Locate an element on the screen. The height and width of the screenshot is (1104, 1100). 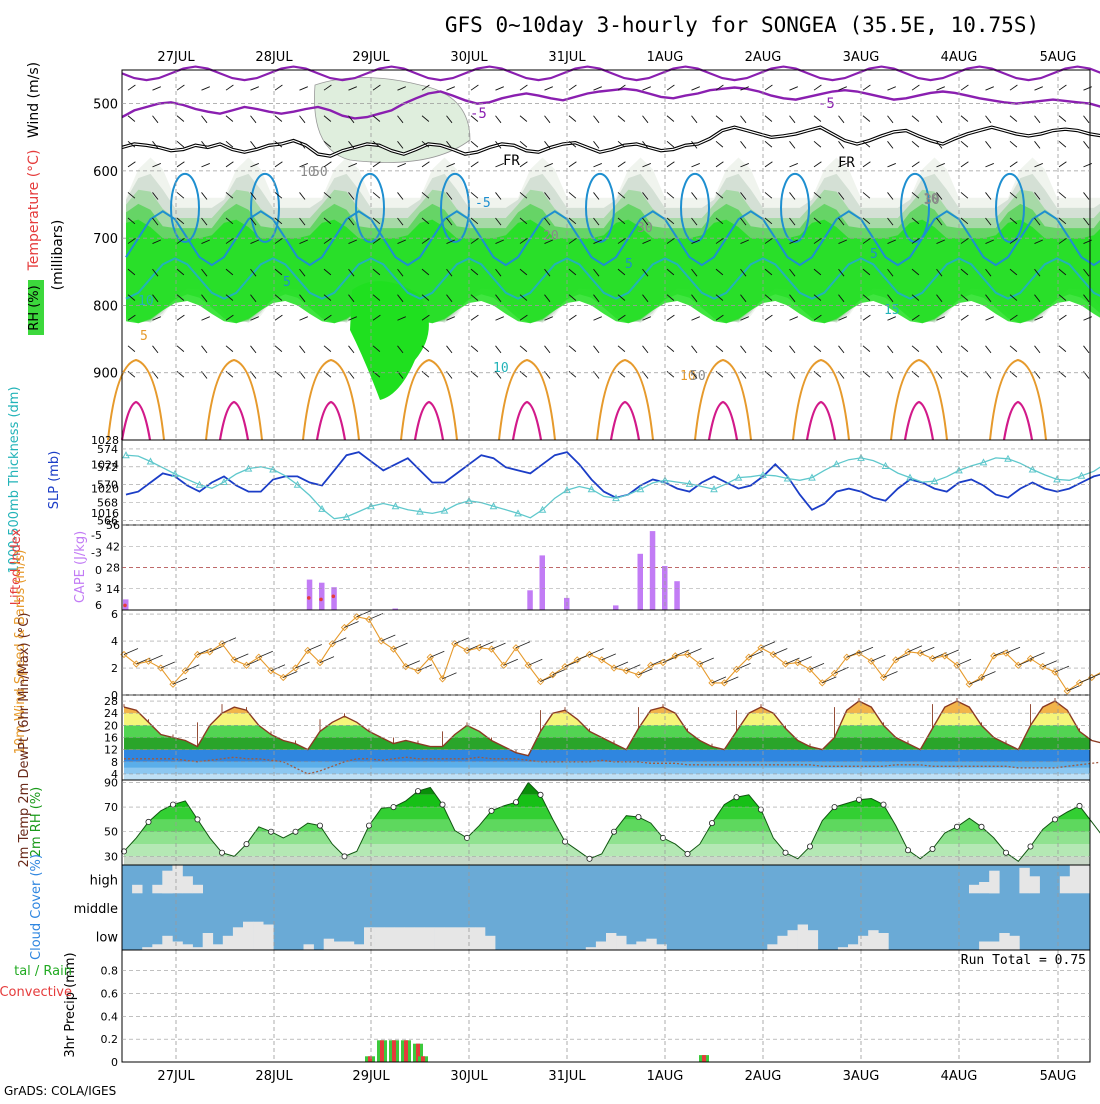
slp-tick-label: 1028 is located at coordinates (105, 440).